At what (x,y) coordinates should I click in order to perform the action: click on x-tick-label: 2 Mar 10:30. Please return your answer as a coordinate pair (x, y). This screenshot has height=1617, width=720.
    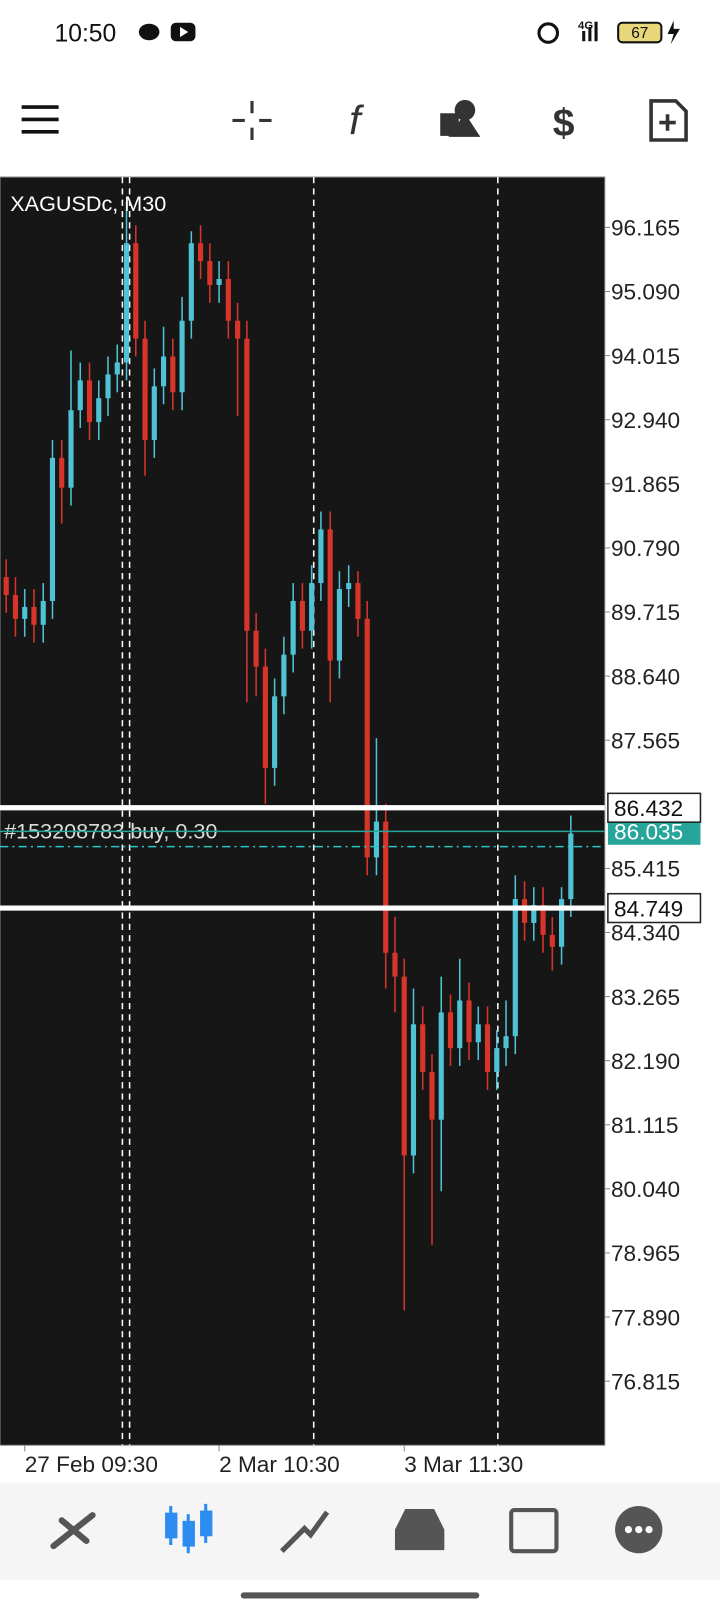
    Looking at the image, I should click on (279, 1464).